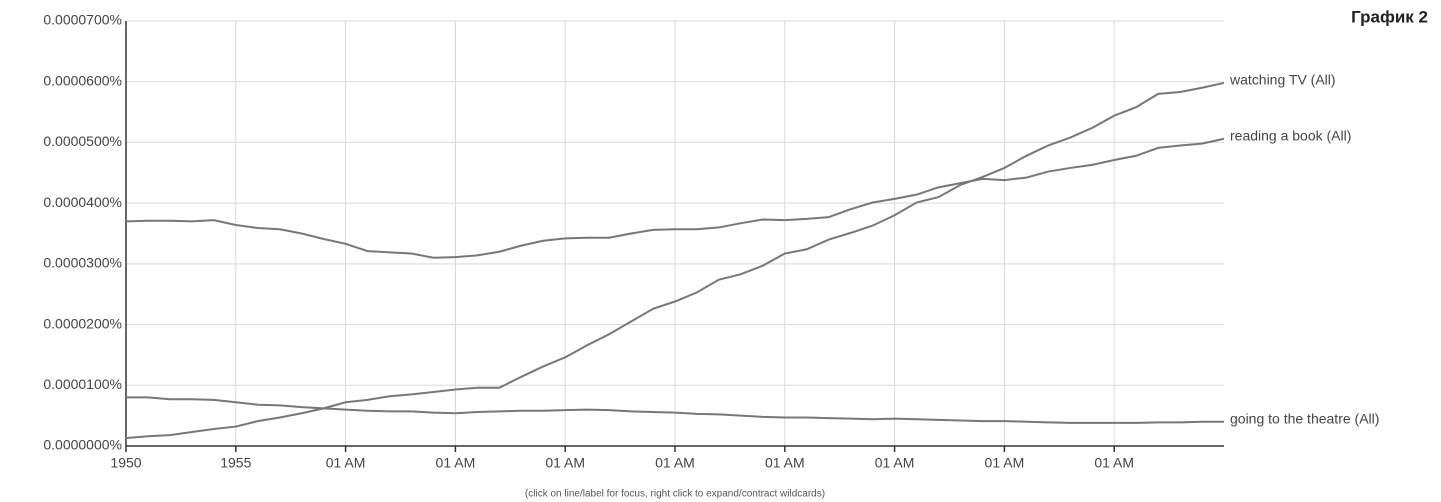 The width and height of the screenshot is (1441, 502). What do you see at coordinates (82, 263) in the screenshot?
I see `y-tick-label: 0.0000300%` at bounding box center [82, 263].